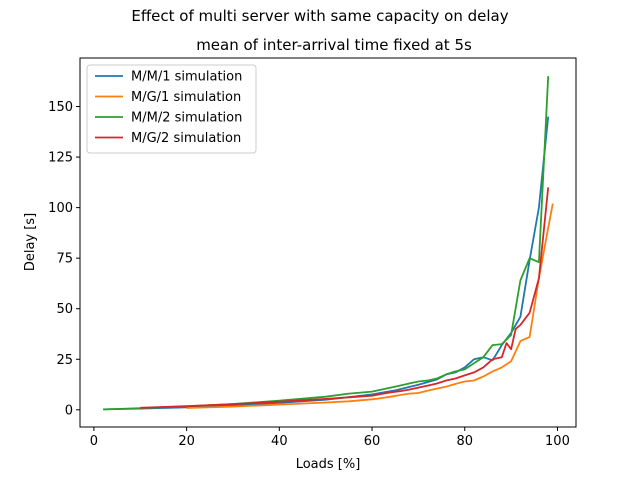 Image resolution: width=640 pixels, height=480 pixels. What do you see at coordinates (186, 97) in the screenshot?
I see `legend-label-2: M/G/1 simulation` at bounding box center [186, 97].